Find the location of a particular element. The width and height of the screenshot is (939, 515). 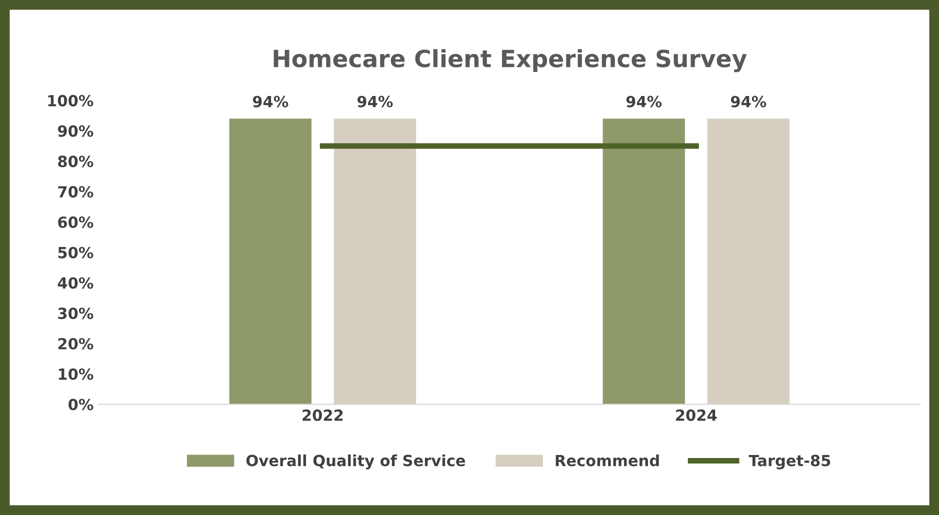

legend-label: Recommend is located at coordinates (607, 460).